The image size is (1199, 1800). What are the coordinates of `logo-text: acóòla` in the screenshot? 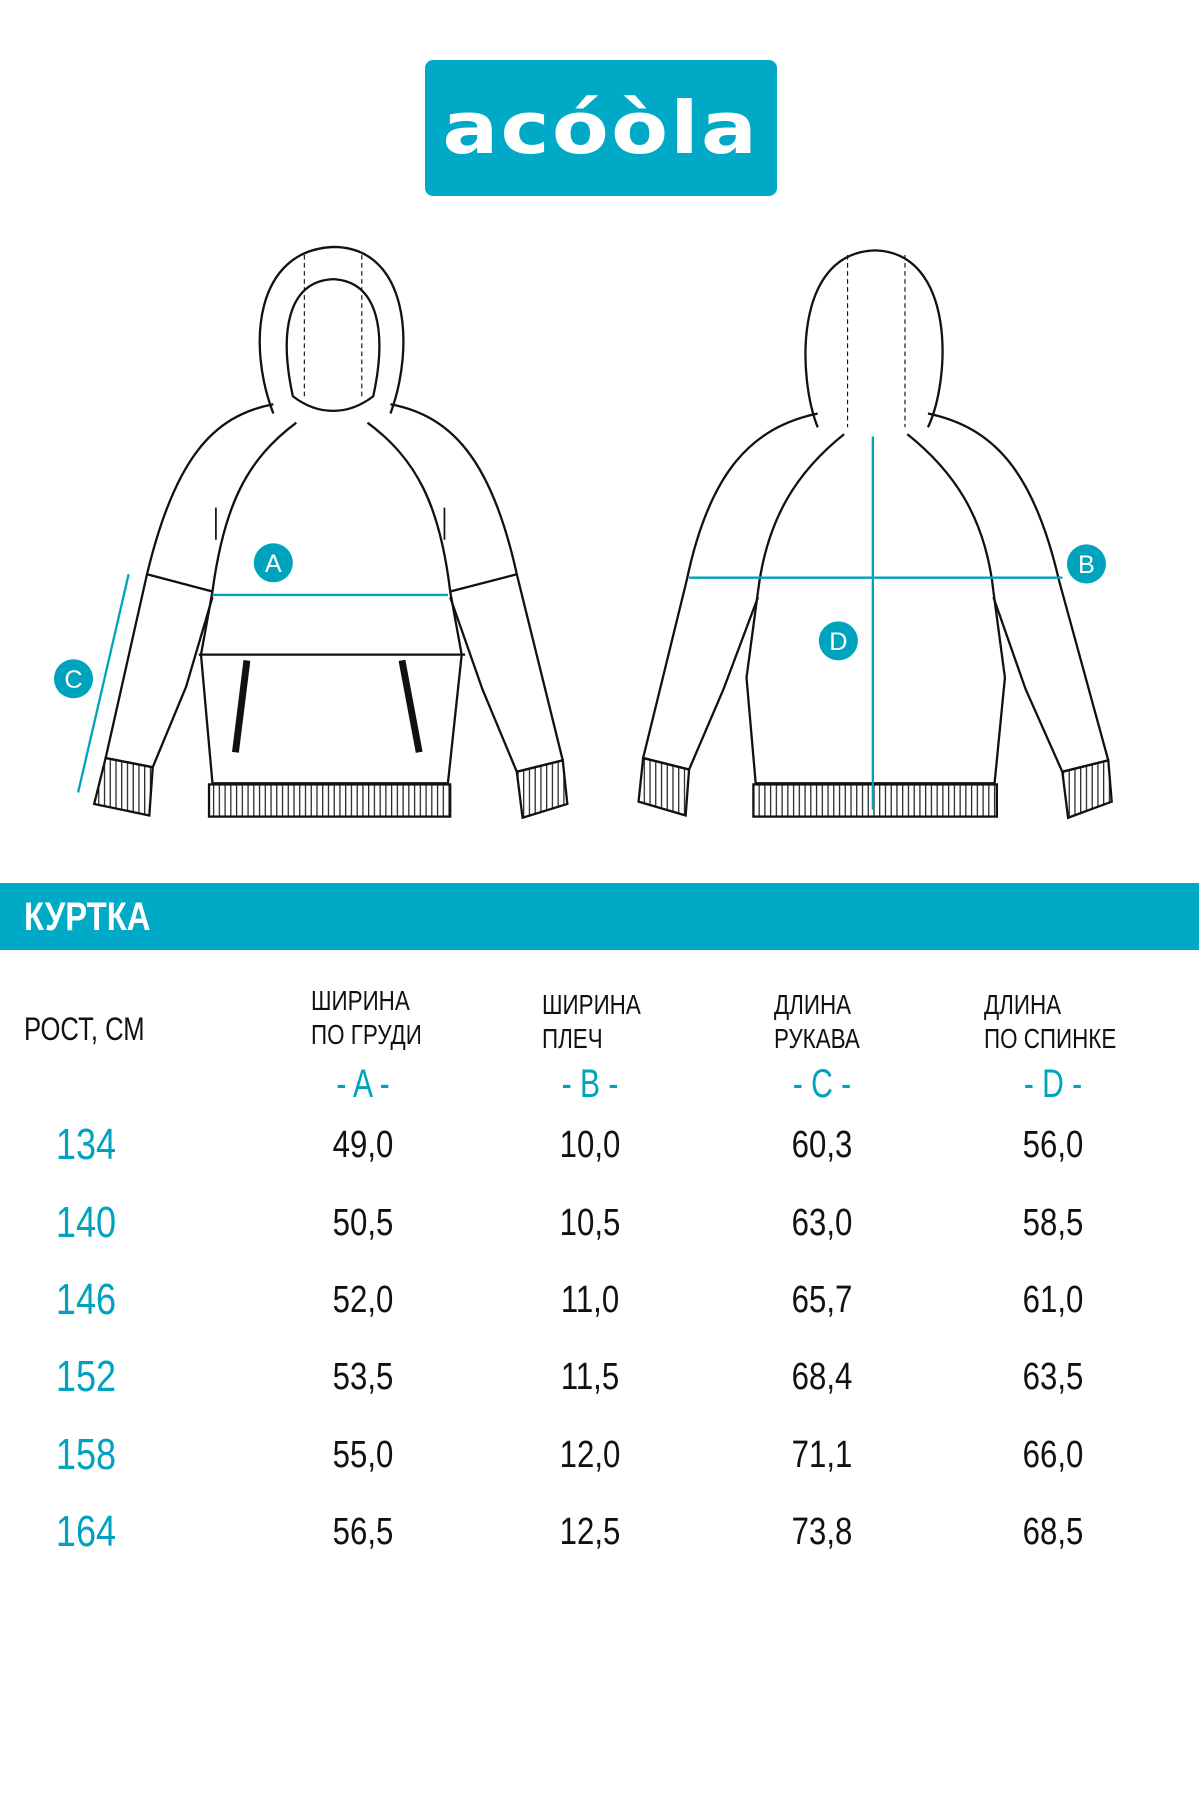 It's located at (601, 128).